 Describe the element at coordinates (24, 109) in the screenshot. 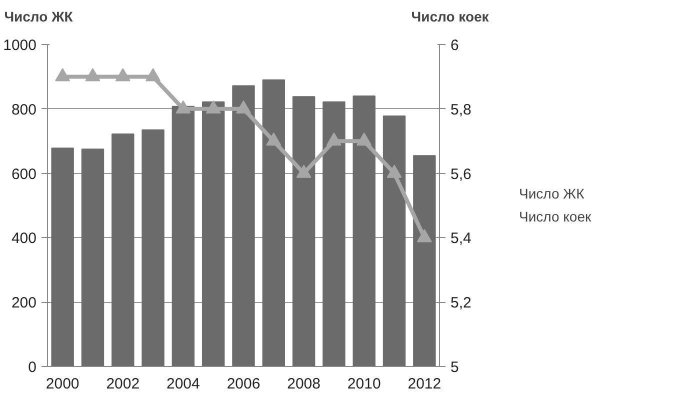

I see `y-tick-label: 800` at that location.